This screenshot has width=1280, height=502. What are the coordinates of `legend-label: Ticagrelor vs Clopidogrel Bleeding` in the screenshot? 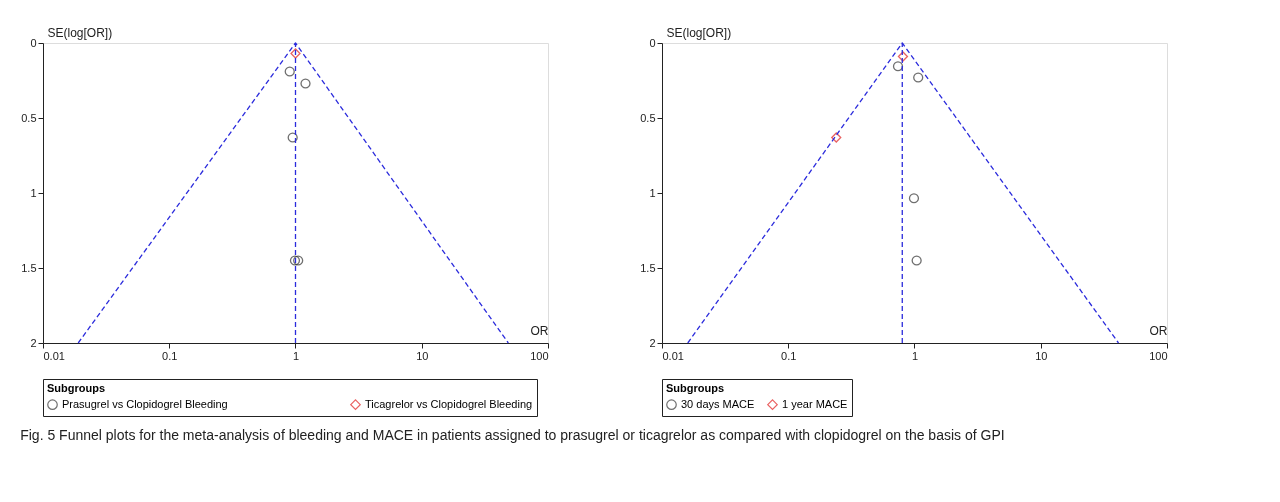 It's located at (449, 403).